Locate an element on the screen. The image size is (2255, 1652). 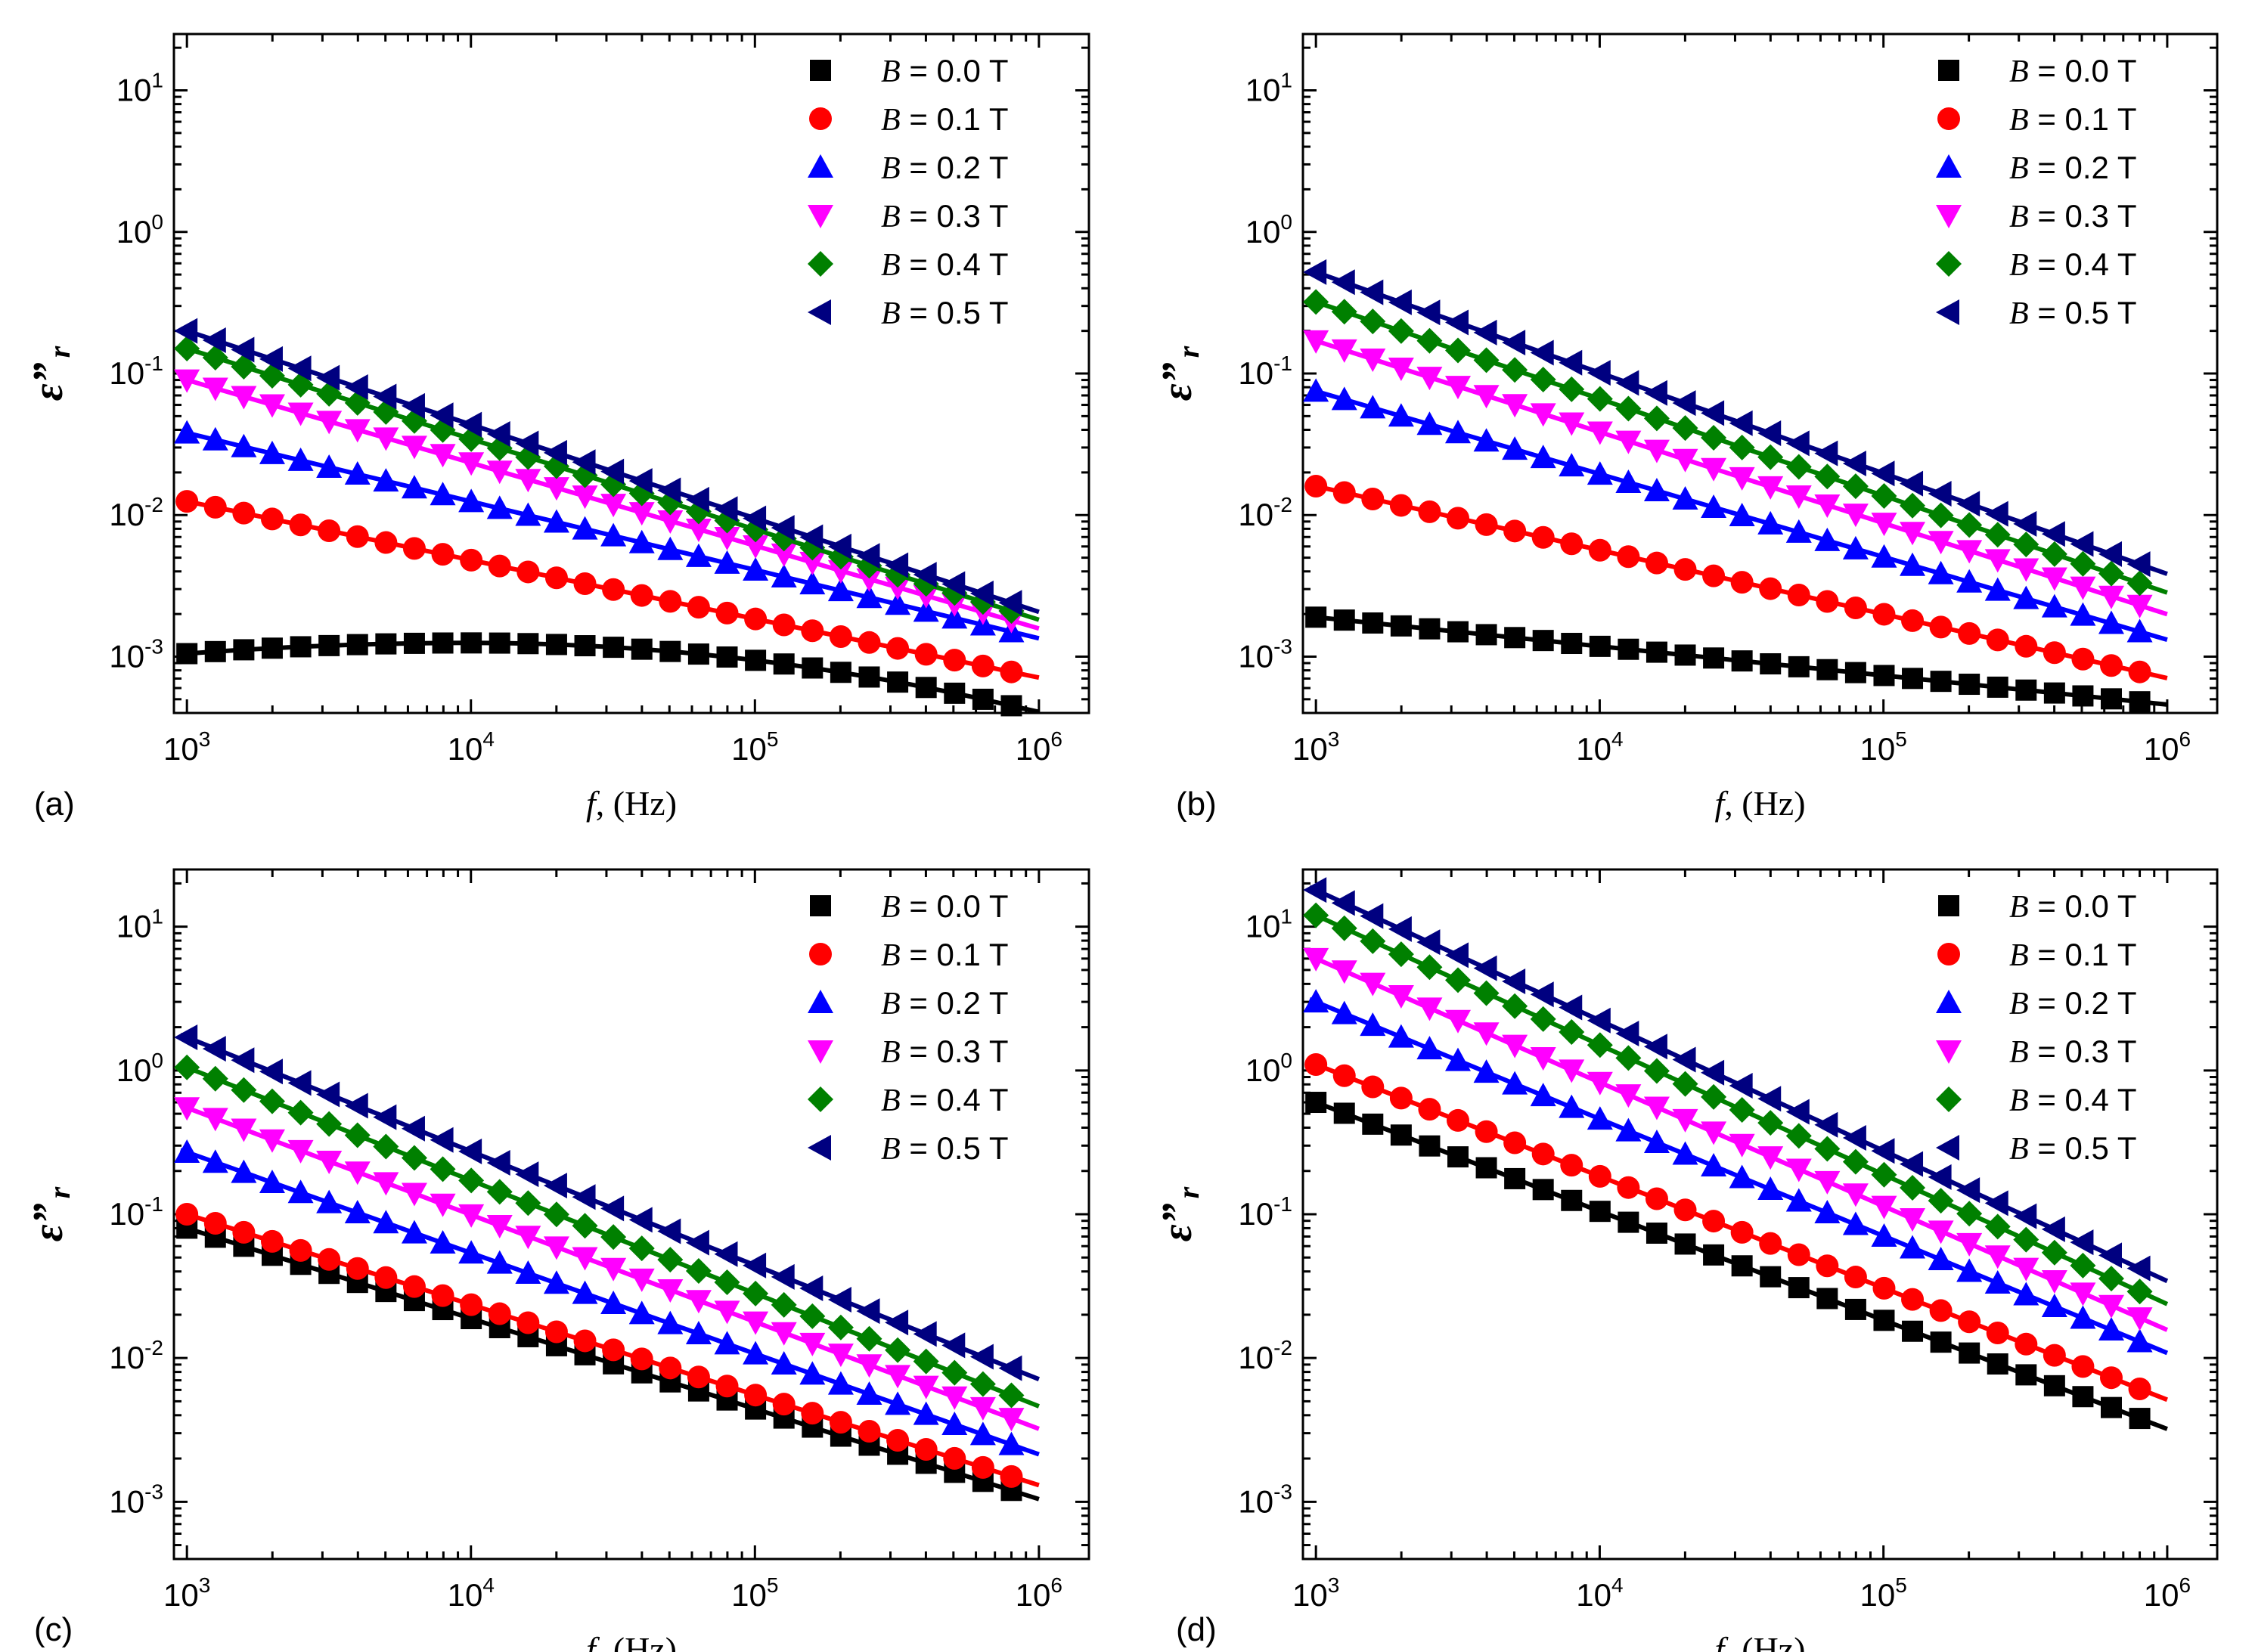
series-b-0-2-t: B = 0.2 T is located at coordinates (1736, 1171).